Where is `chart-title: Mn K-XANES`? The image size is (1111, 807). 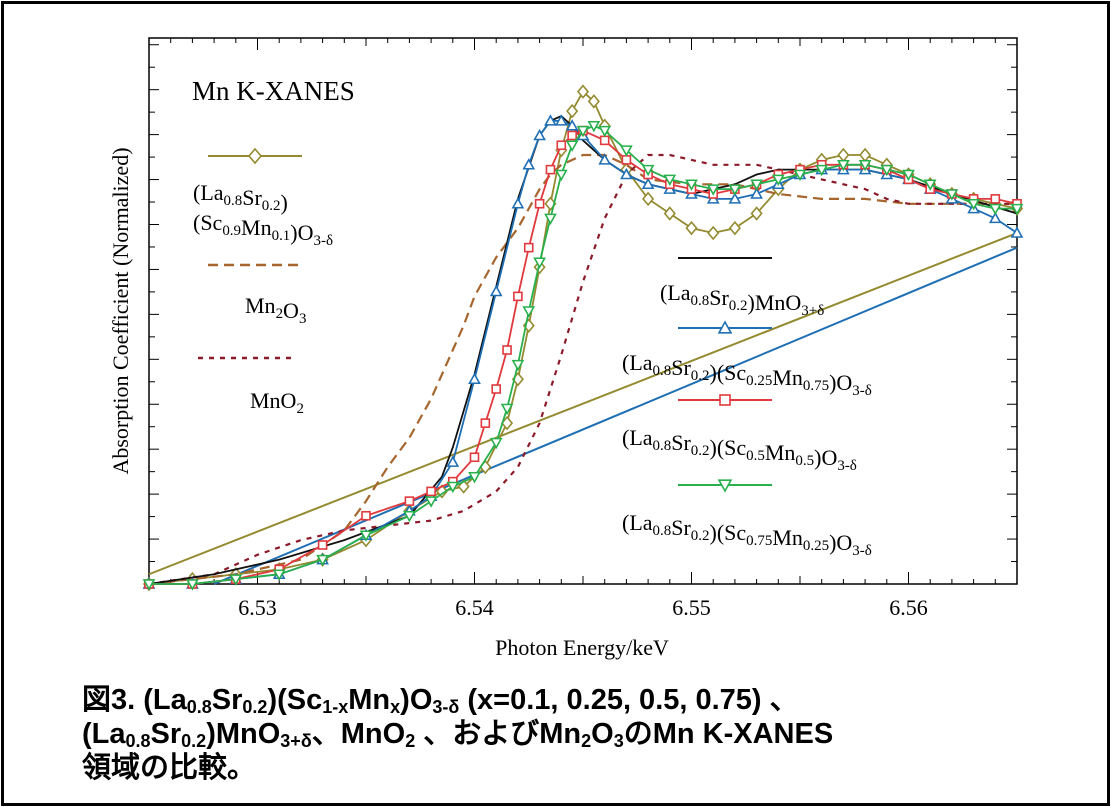 chart-title: Mn K-XANES is located at coordinates (273, 91).